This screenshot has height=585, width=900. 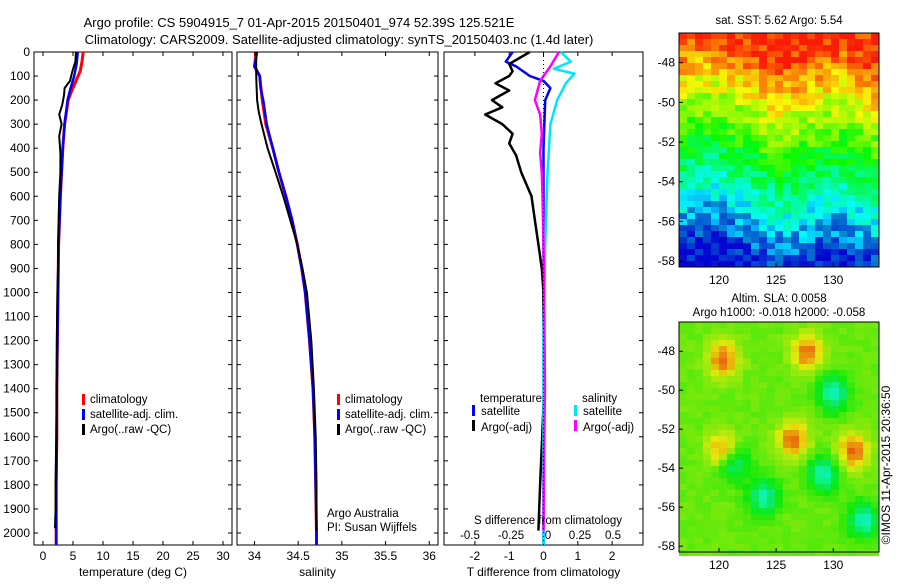 What do you see at coordinates (470, 536) in the screenshot?
I see `secondary-x-tick-label: -0.5` at bounding box center [470, 536].